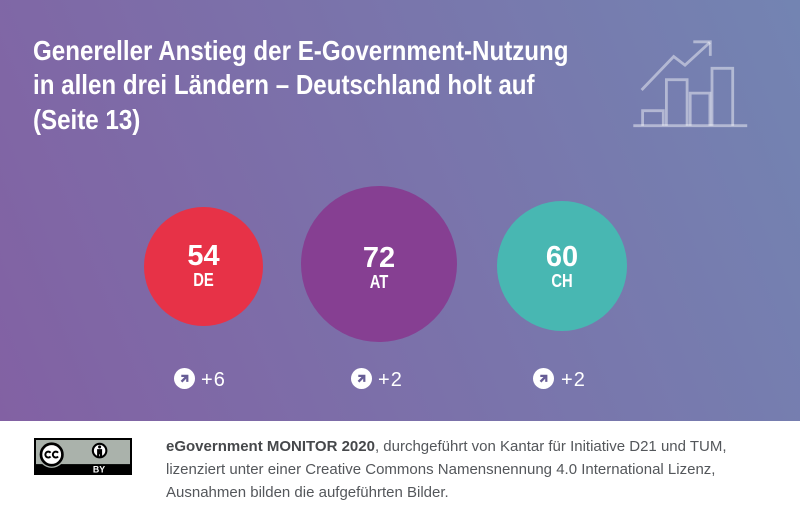  I want to click on svg-text: BY, so click(99, 469).